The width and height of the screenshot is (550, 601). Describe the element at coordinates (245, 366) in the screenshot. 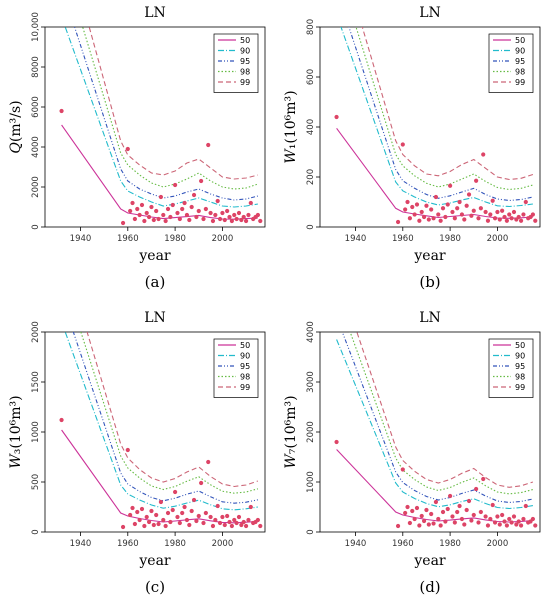

I see `legend-label: 95` at that location.